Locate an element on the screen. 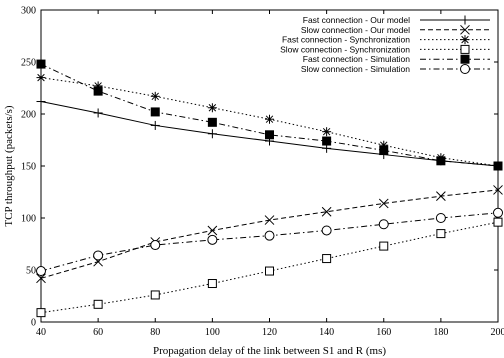 Image resolution: width=504 pixels, height=358 pixels. x-tick-label: 60 is located at coordinates (98, 332).